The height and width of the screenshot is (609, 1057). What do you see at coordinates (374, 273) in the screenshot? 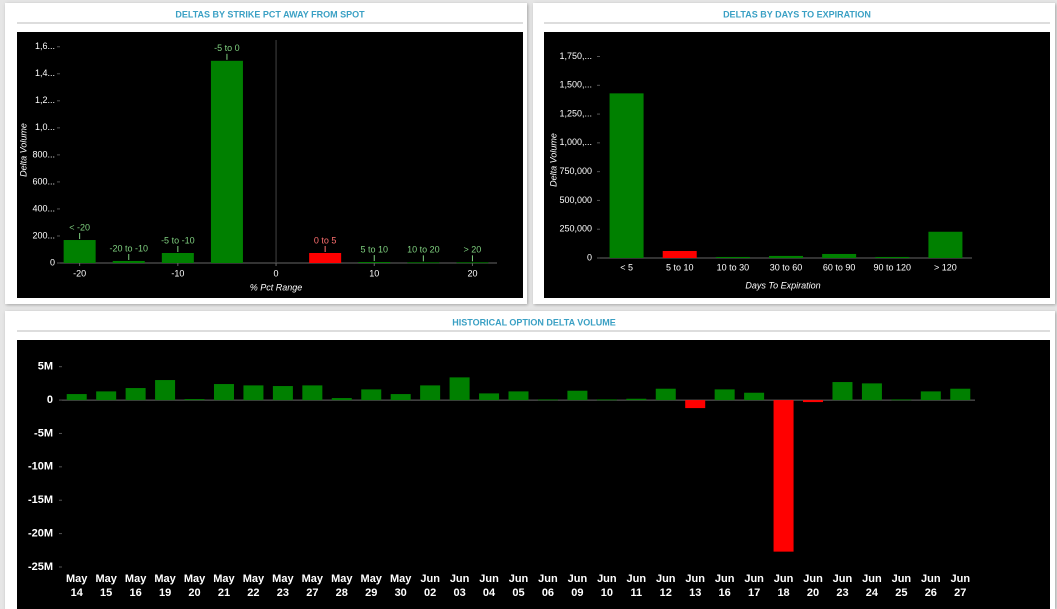
I see `x-tick-label: 10` at bounding box center [374, 273].